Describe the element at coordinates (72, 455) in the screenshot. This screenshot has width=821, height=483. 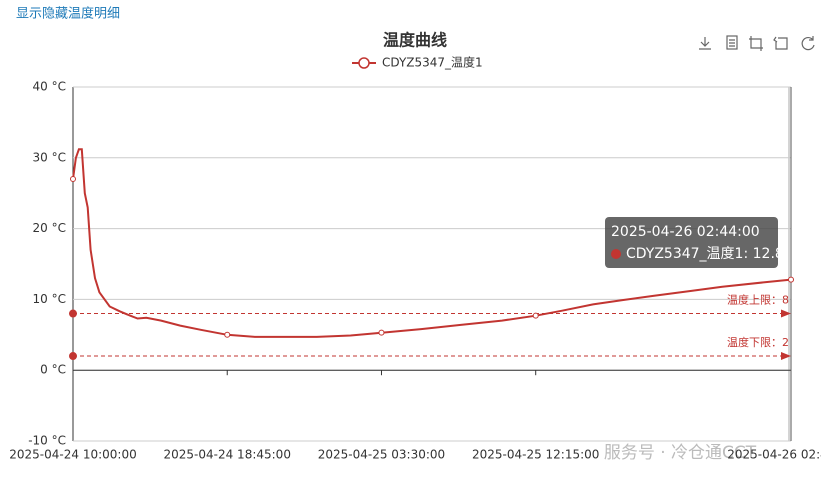
I see `x-tick-label: 2025-04-24 10:00:00` at that location.